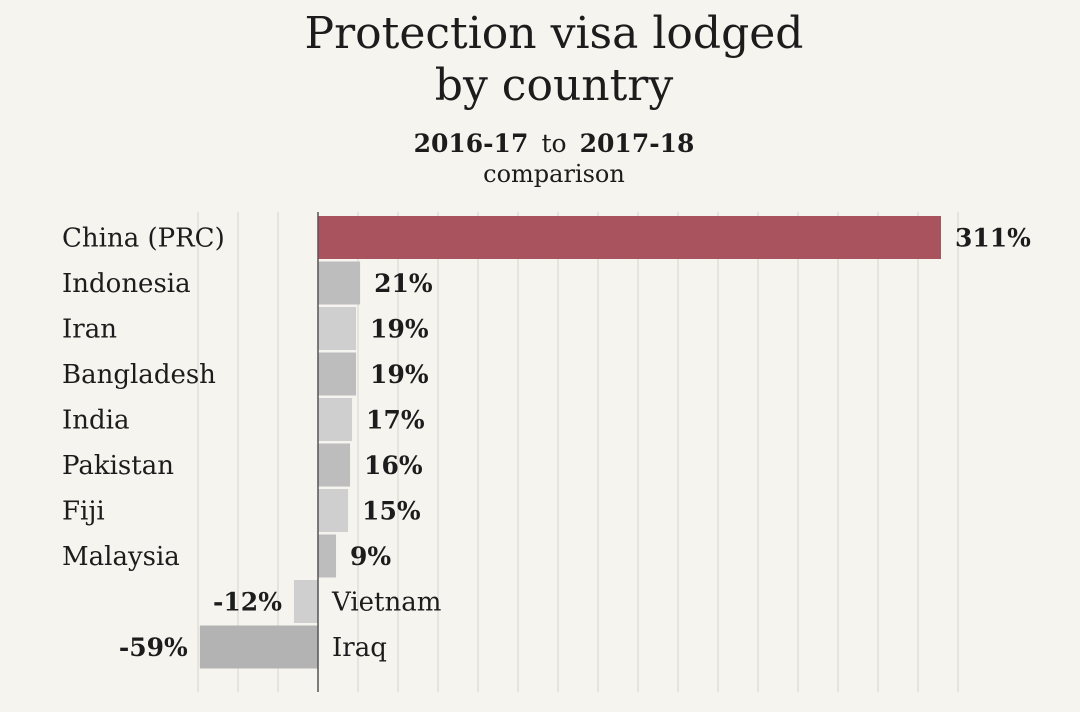 The image size is (1080, 712). I want to click on bar-bangladesh, so click(337, 374).